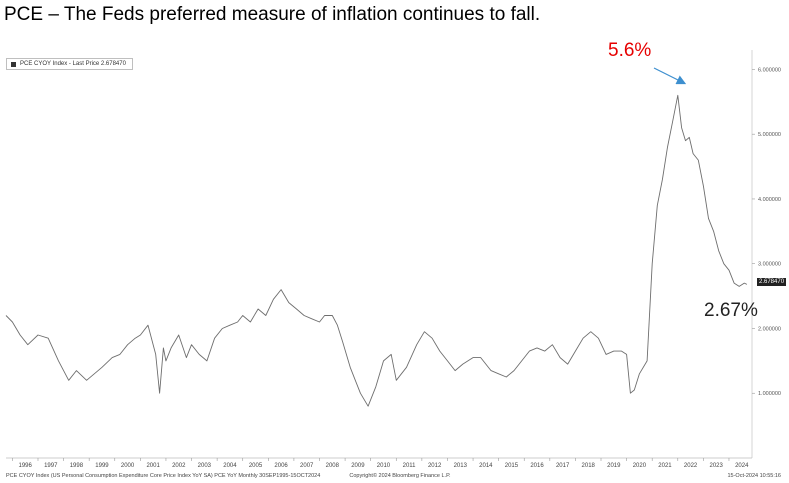  What do you see at coordinates (716, 466) in the screenshot?
I see `x-tick-label: 2023` at bounding box center [716, 466].